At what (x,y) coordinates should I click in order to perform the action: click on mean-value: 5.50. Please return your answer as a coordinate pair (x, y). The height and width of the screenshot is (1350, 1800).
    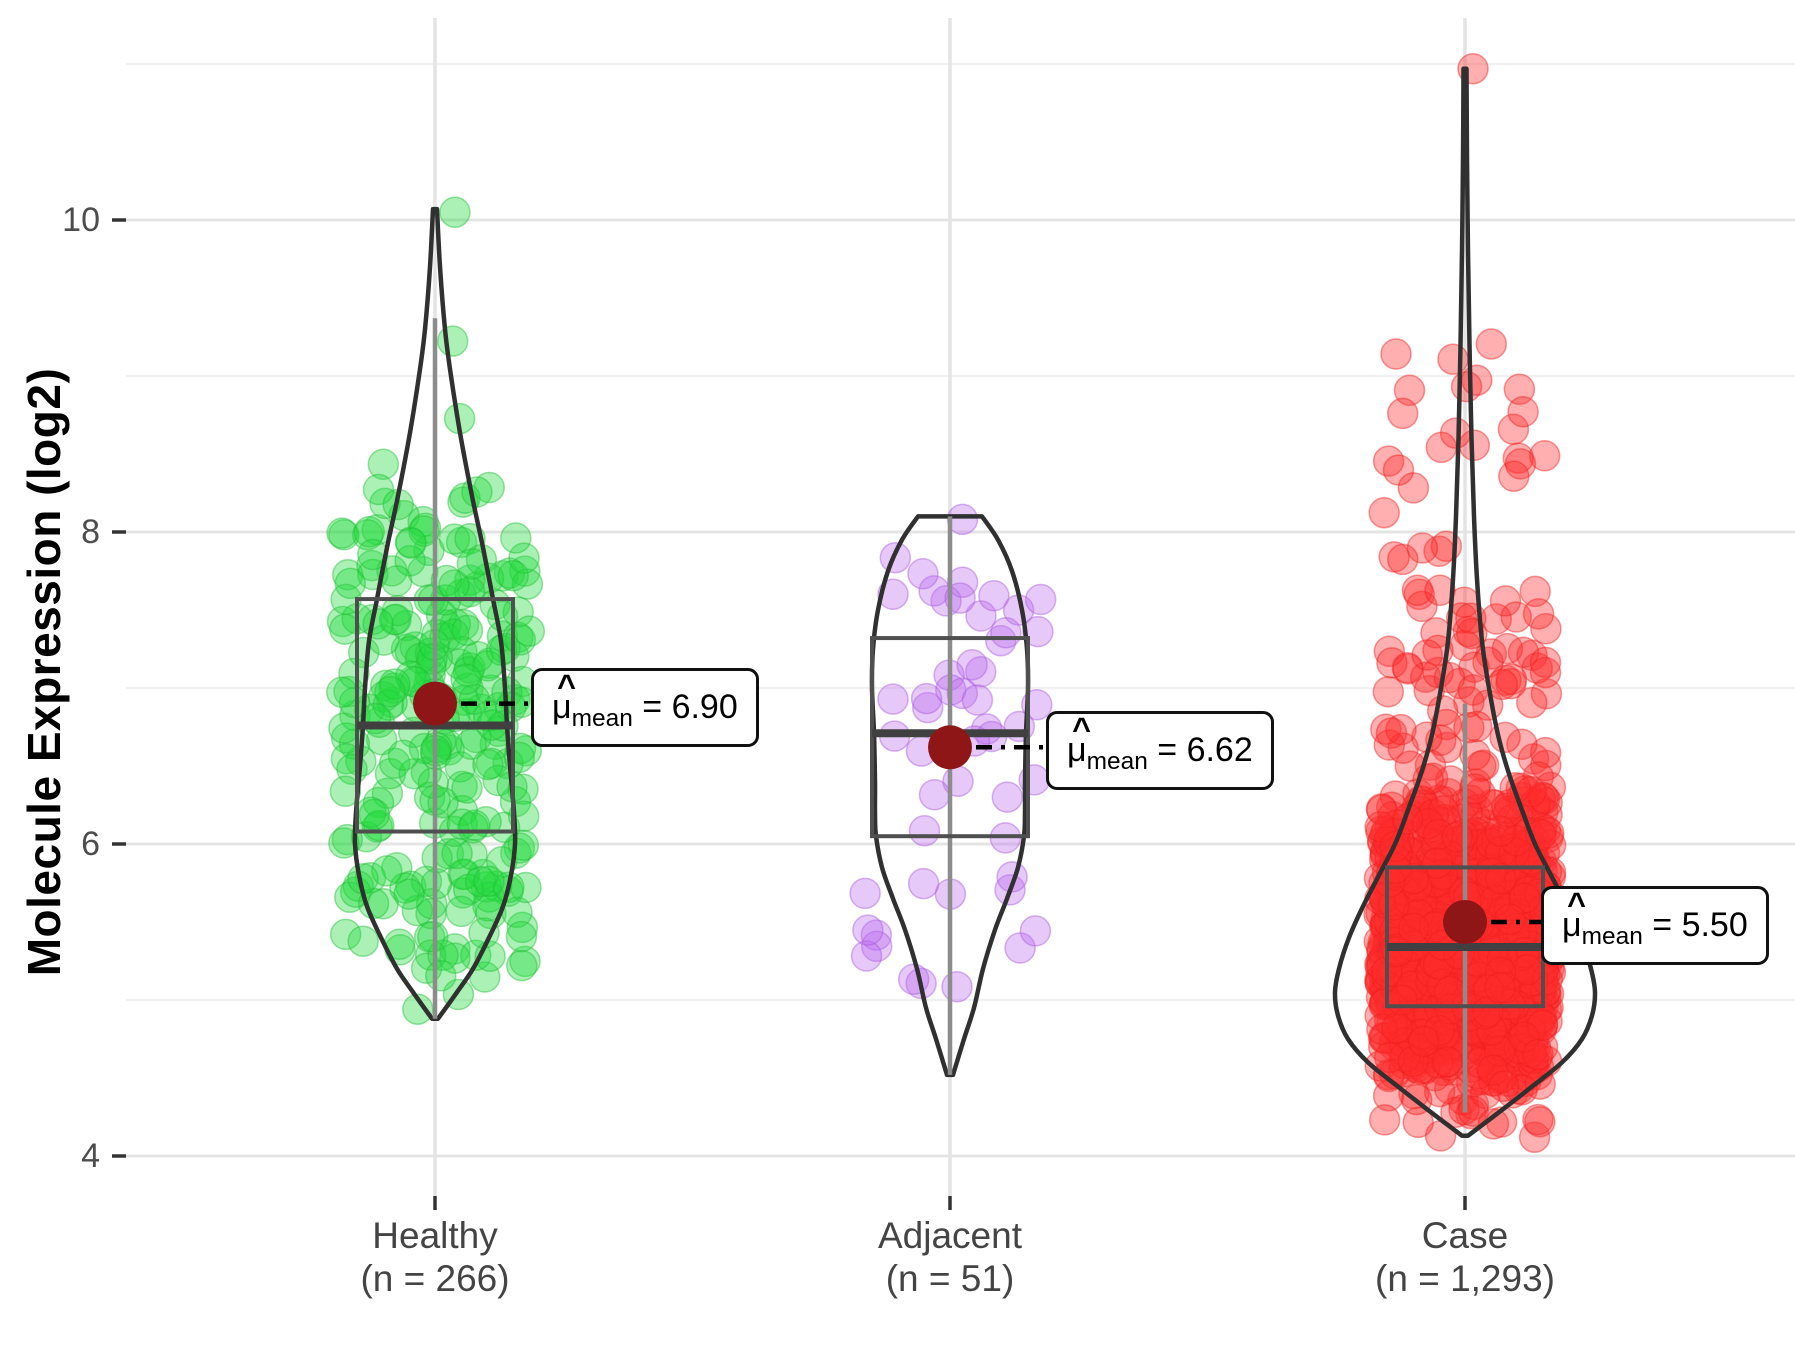
    Looking at the image, I should click on (1714, 925).